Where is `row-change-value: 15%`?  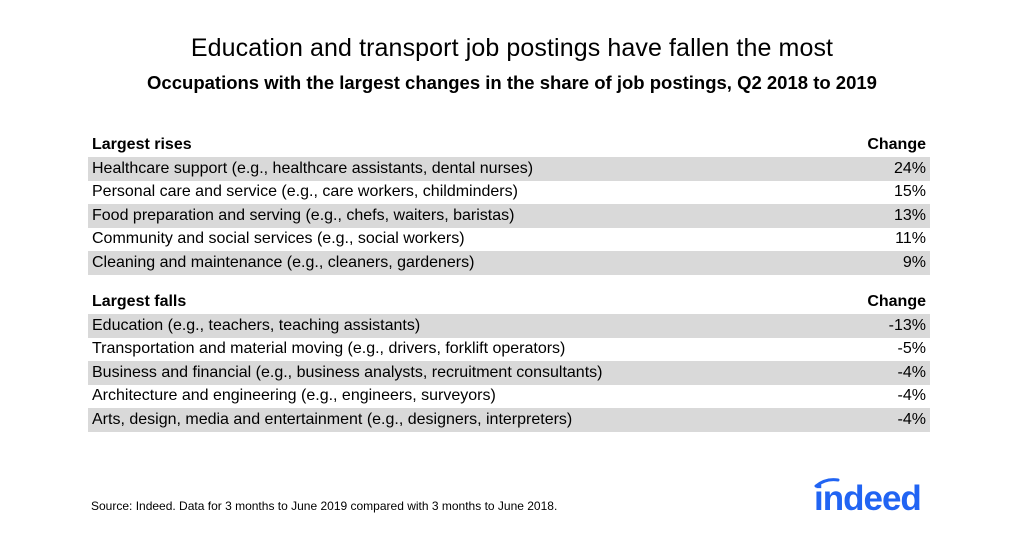 row-change-value: 15% is located at coordinates (909, 192).